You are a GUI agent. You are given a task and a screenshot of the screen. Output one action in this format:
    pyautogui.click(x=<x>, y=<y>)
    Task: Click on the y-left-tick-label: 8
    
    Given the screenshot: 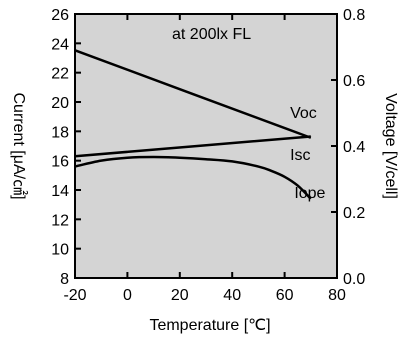 What is the action you would take?
    pyautogui.click(x=64, y=279)
    